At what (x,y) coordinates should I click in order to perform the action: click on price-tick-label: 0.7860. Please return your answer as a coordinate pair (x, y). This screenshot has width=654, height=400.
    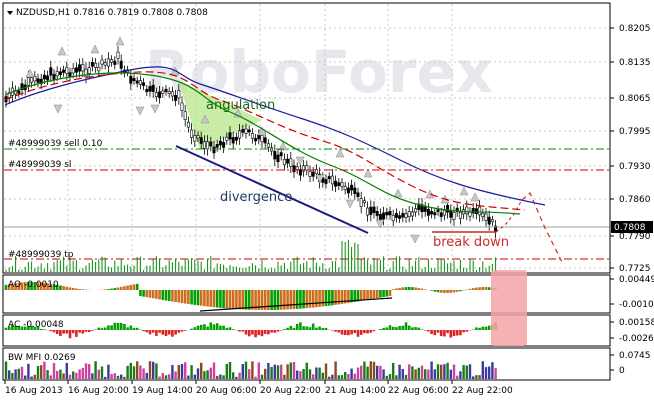
    Looking at the image, I should click on (635, 200).